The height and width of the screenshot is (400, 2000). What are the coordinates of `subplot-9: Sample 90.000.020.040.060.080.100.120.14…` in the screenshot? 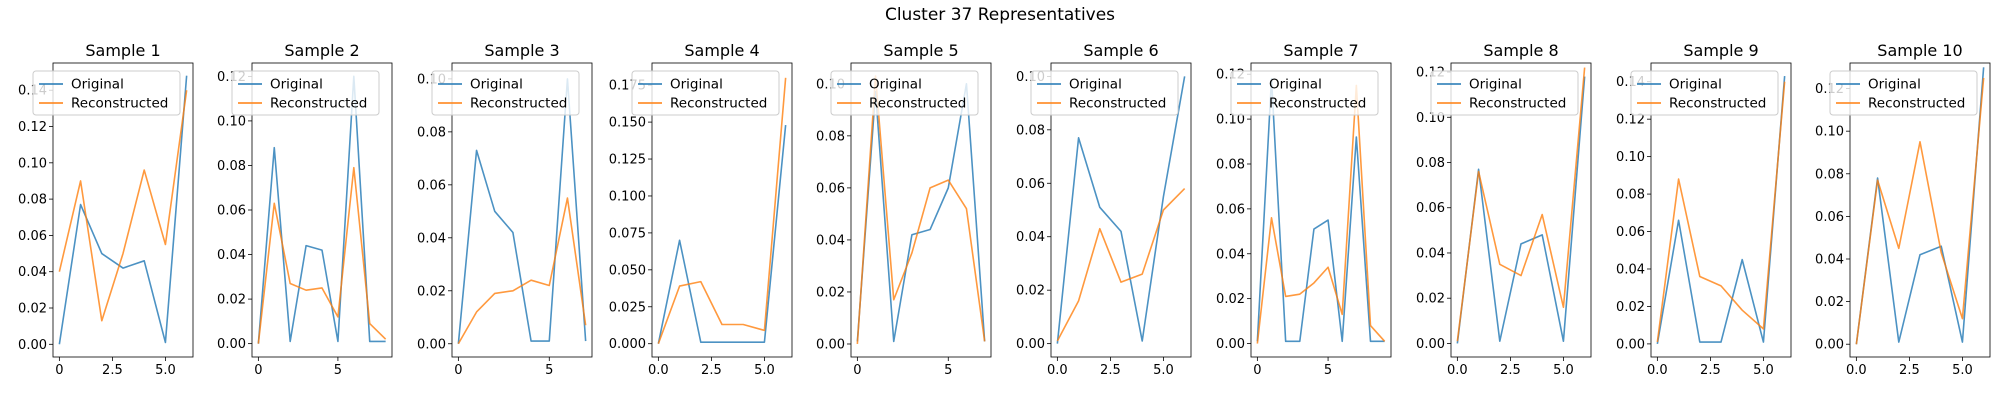 It's located at (1704, 209).